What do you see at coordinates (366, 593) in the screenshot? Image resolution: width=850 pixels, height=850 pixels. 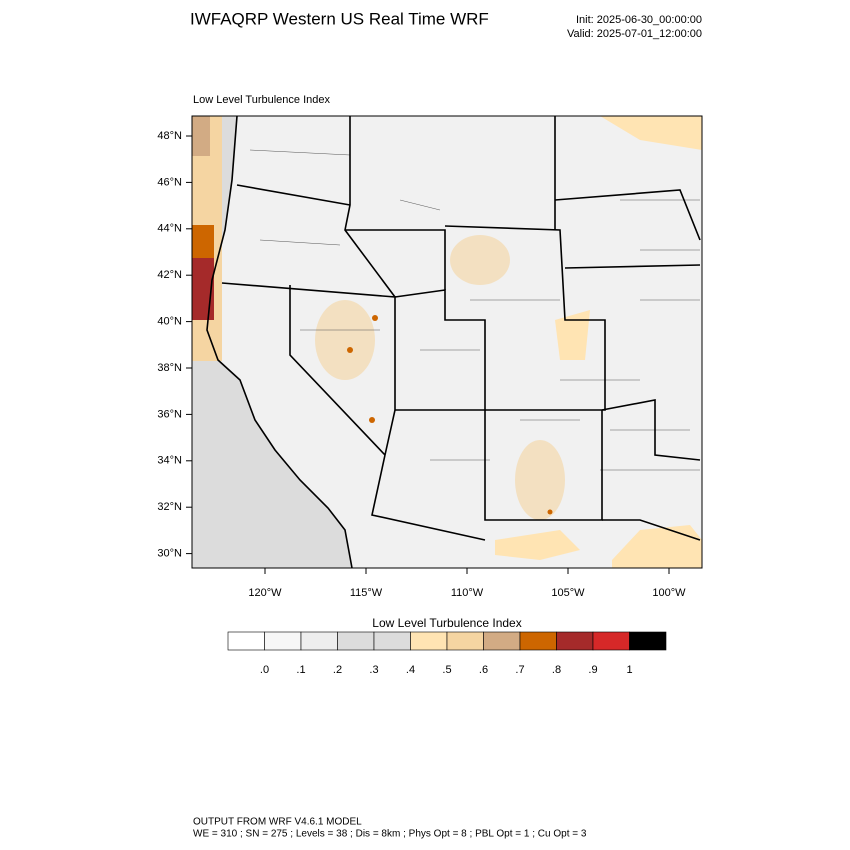 I see `lon-label: 115°W` at bounding box center [366, 593].